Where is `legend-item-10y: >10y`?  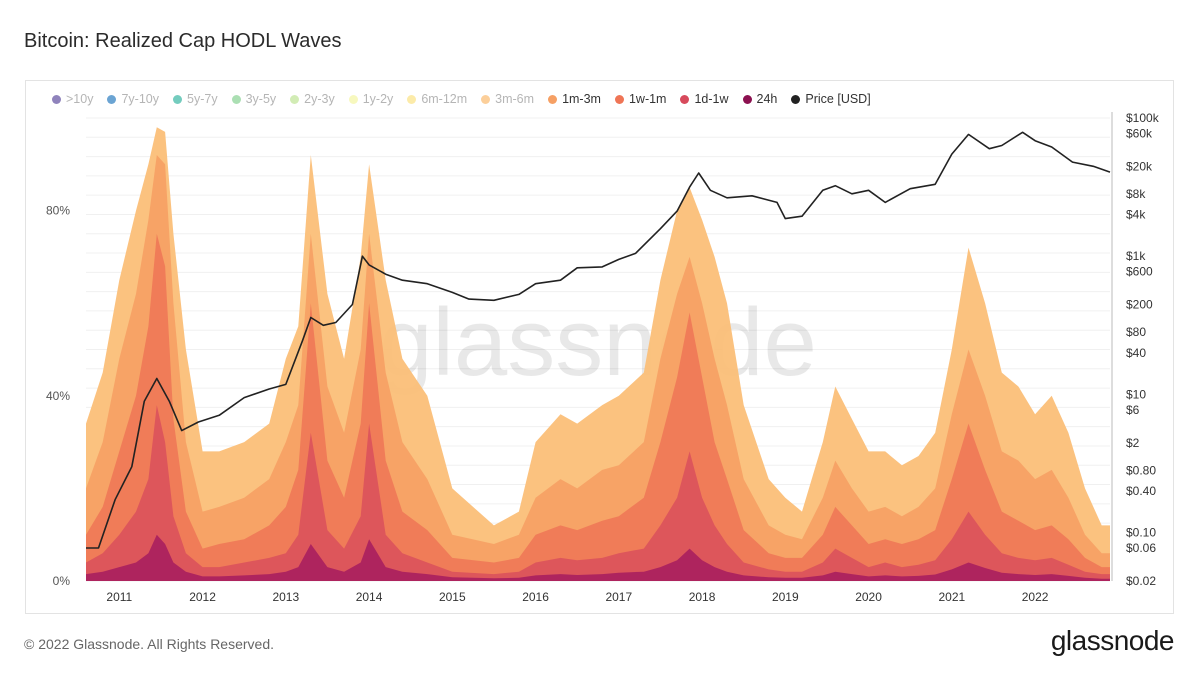 legend-item-10y: >10y is located at coordinates (72, 99).